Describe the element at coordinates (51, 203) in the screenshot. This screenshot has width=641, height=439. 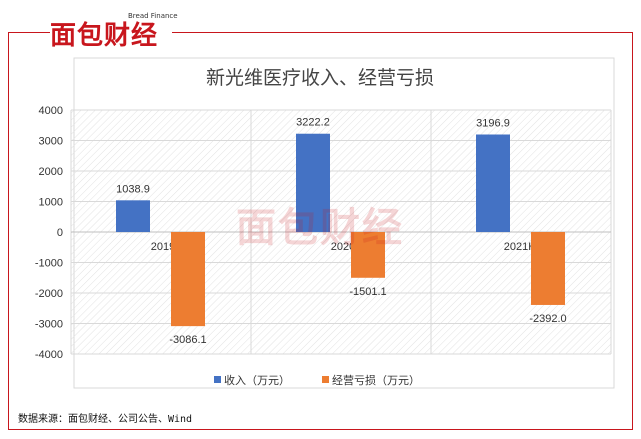
I see `y-tick-label: 1000` at that location.